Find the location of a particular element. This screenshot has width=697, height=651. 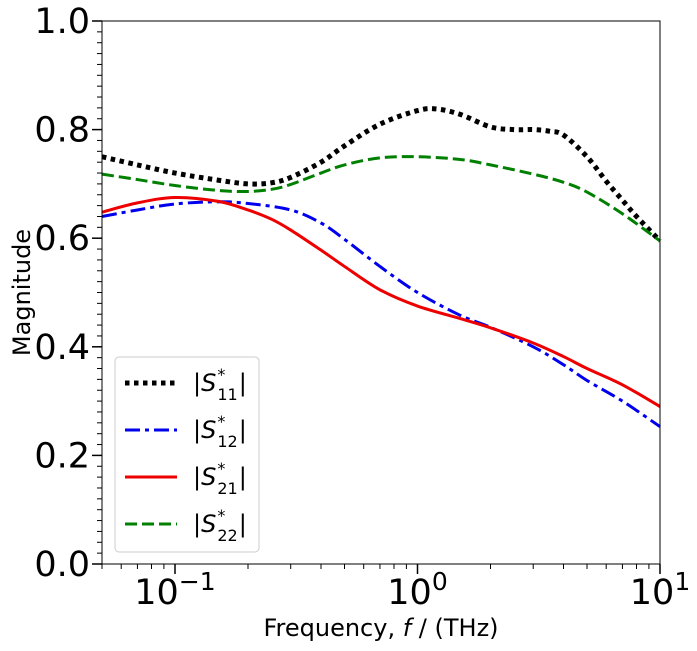

x-axis-ticks: 10⁻¹ 10⁰ 10¹ is located at coordinates (395, 588).